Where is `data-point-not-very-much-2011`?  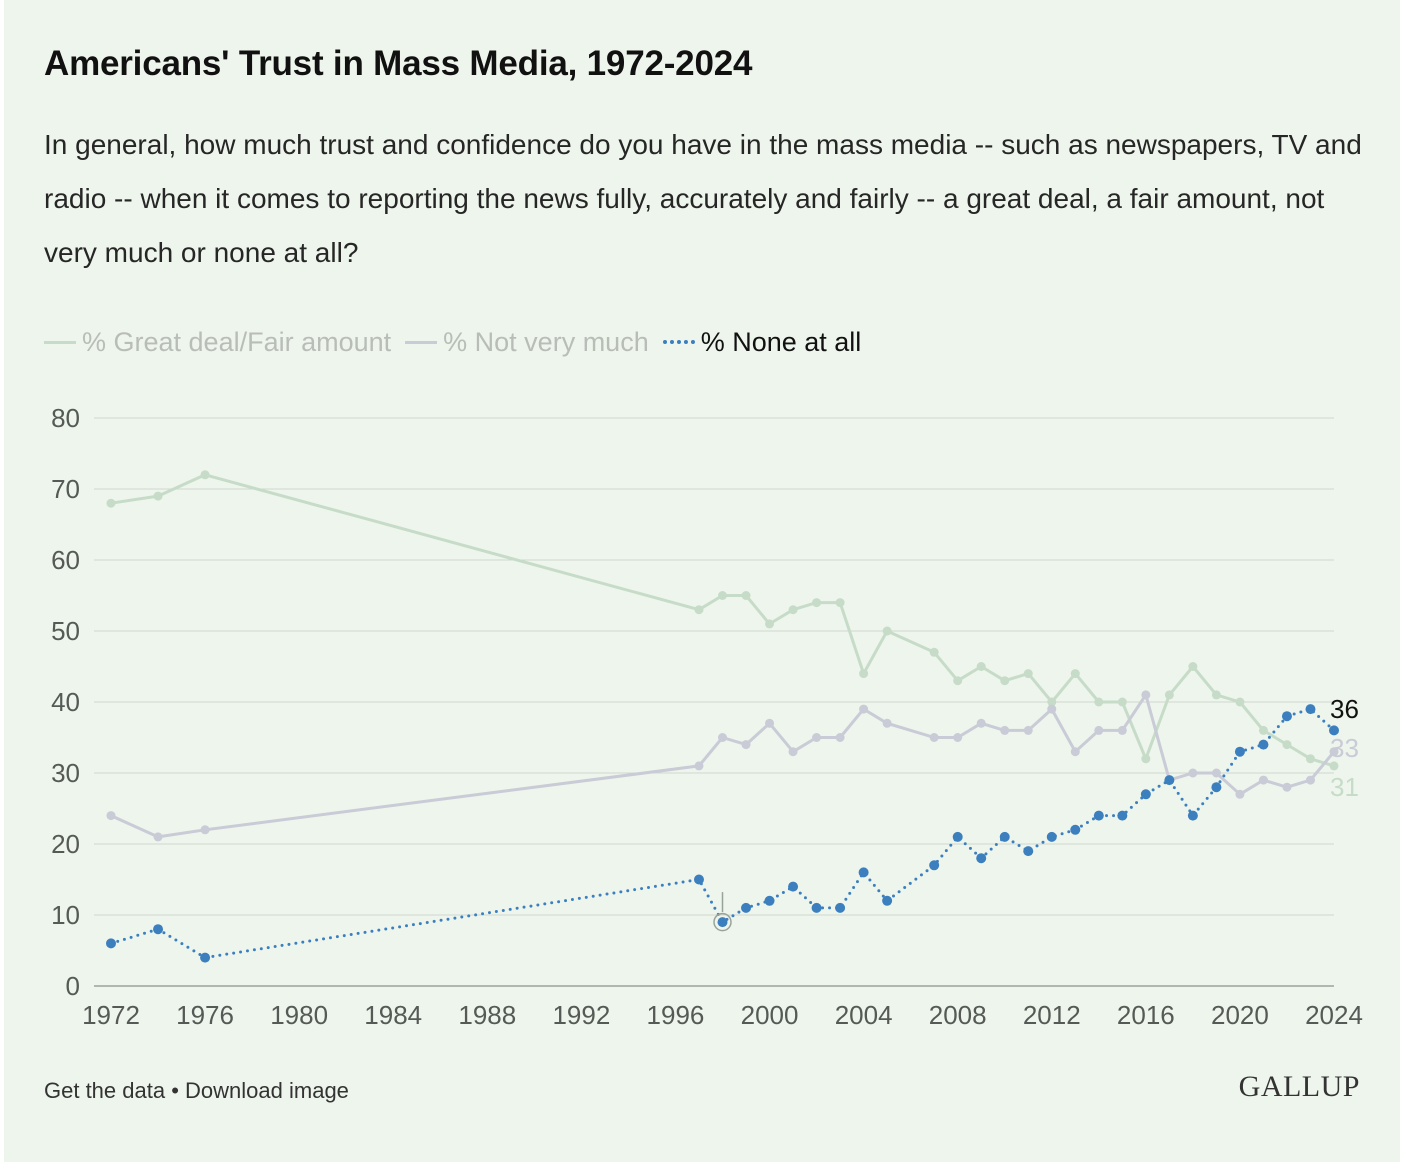 data-point-not-very-much-2011 is located at coordinates (1028, 730).